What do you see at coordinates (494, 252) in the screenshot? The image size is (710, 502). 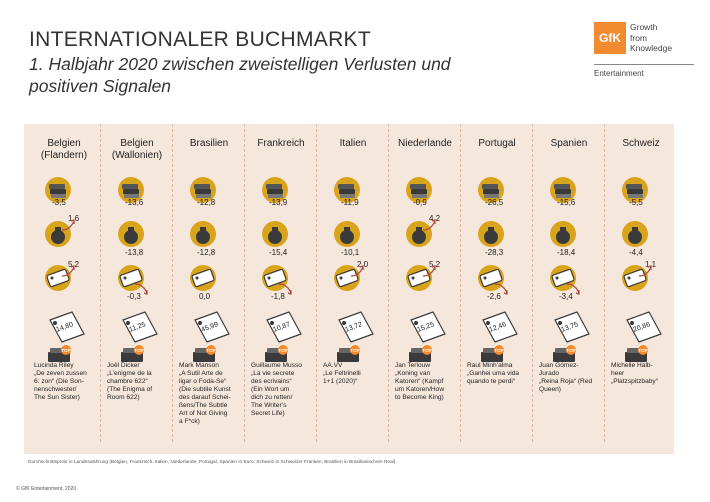 I see `sales-change-value: -28,3` at bounding box center [494, 252].